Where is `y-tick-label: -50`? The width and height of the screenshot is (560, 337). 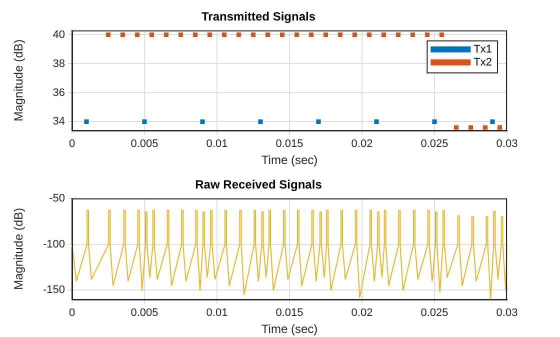 y-tick-label: -50 is located at coordinates (57, 198).